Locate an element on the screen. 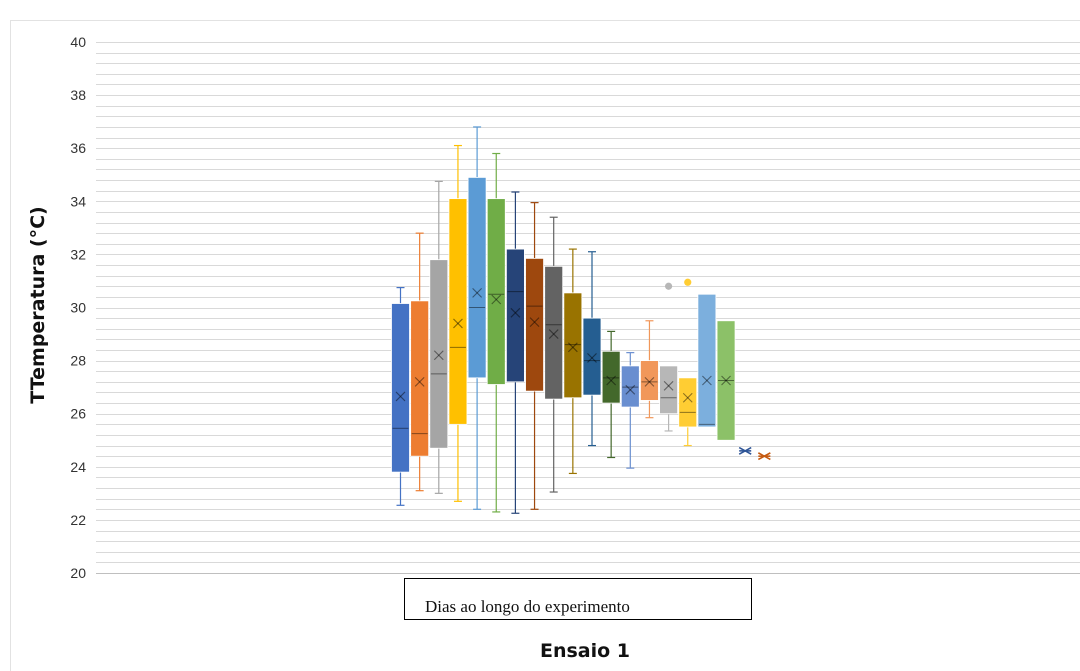 The width and height of the screenshot is (1080, 671). y-axis-title: TTemperatura (°C) is located at coordinates (38, 304).